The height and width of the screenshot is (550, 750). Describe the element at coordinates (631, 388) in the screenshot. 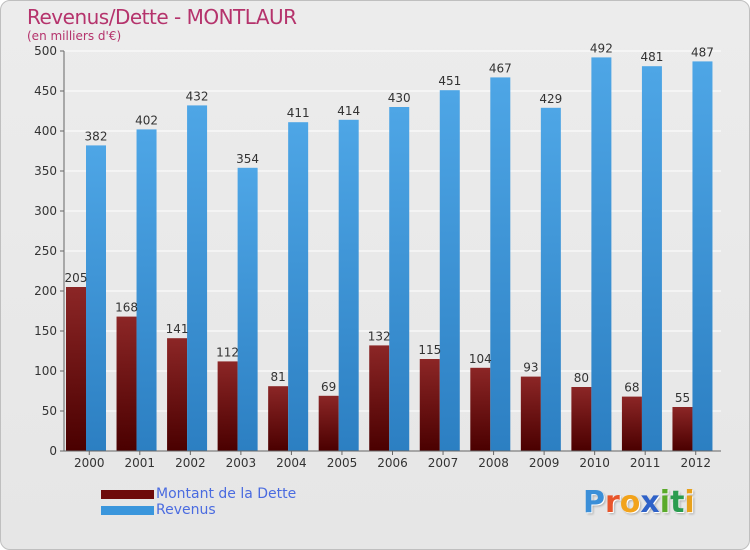

I see `data-label-debt: 68` at that location.